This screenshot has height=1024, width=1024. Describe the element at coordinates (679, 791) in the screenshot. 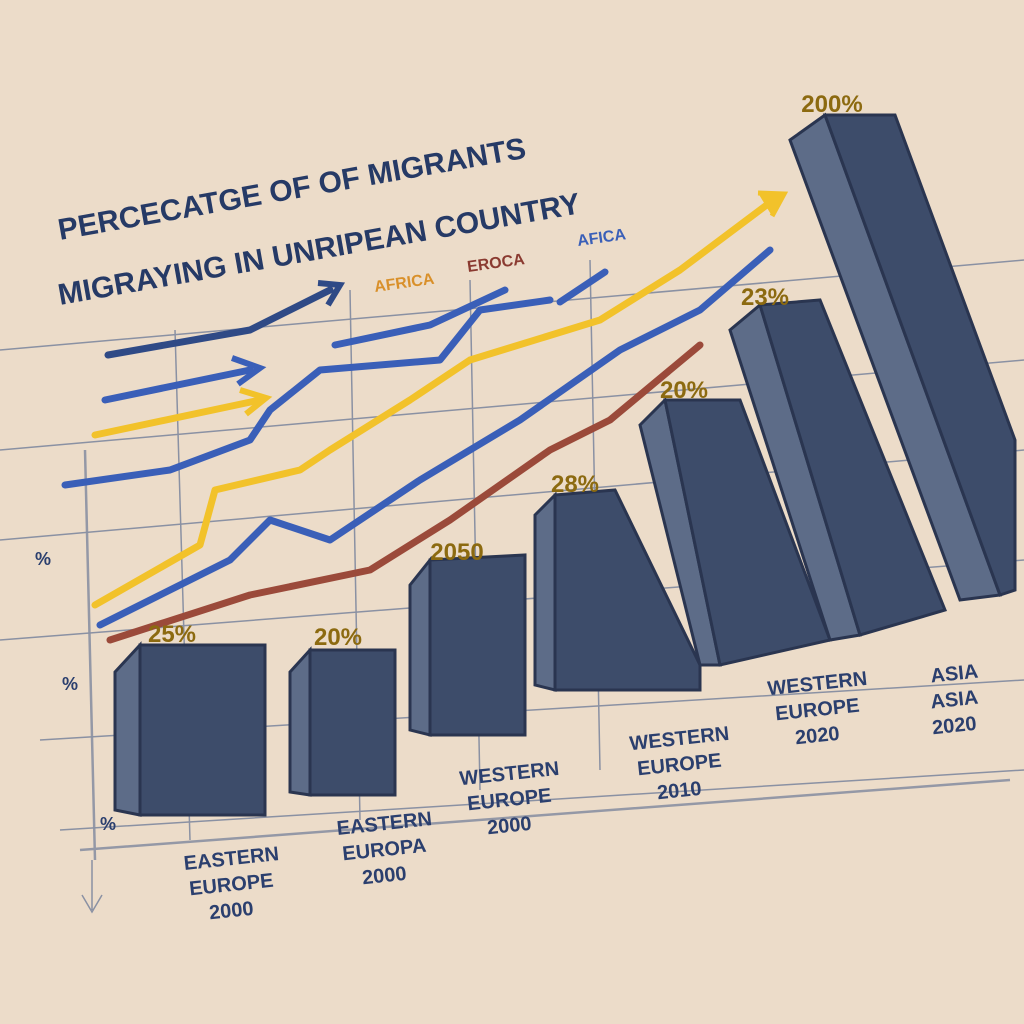

I see `category-label: 2010` at that location.